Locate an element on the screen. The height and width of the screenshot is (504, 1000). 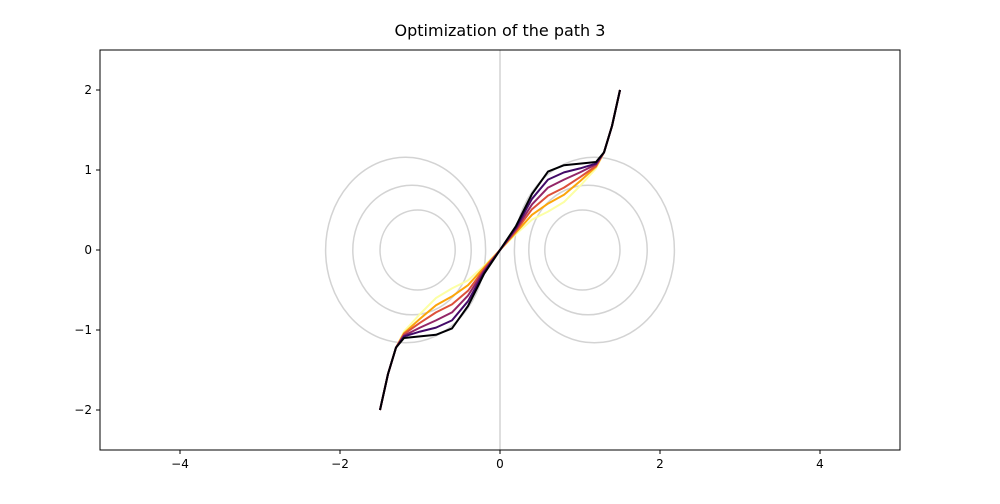
y-tick-label: −1 is located at coordinates (83, 330).